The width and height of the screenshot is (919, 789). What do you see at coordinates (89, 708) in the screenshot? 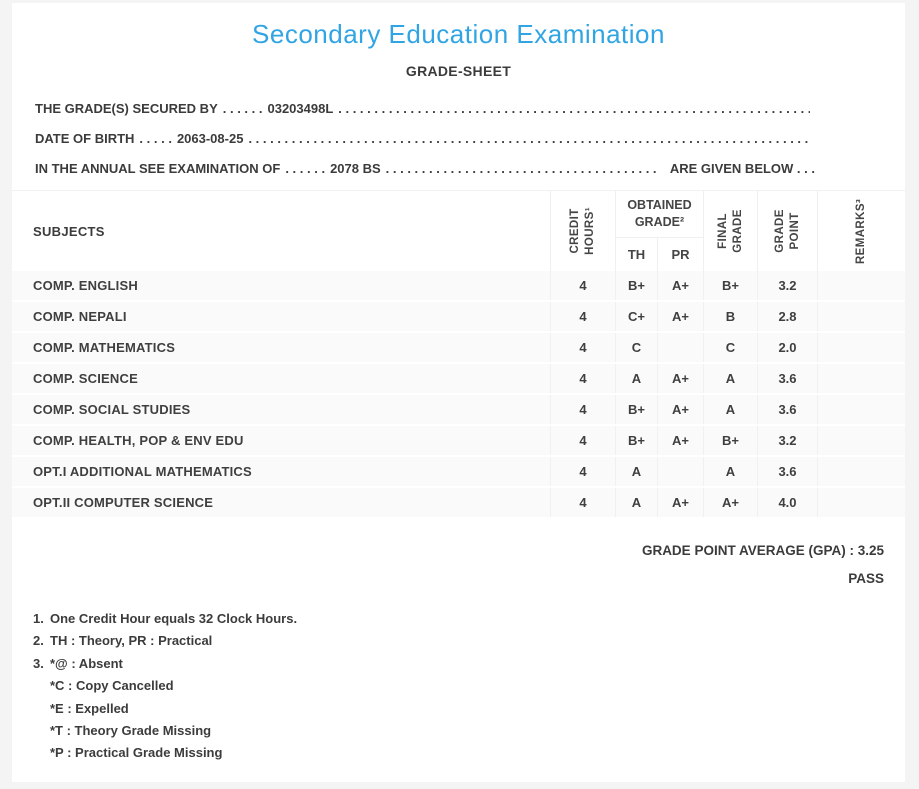
I see `footnote-text: *E : Expelled` at bounding box center [89, 708].